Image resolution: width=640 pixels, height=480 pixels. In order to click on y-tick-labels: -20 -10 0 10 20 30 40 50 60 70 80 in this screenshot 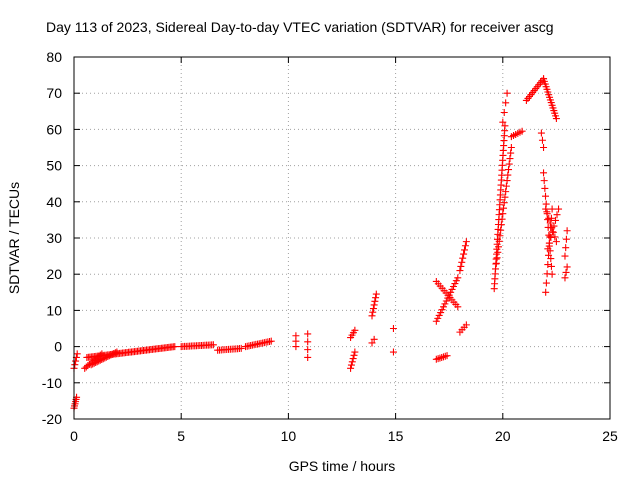, I will do `click(52, 238)`.